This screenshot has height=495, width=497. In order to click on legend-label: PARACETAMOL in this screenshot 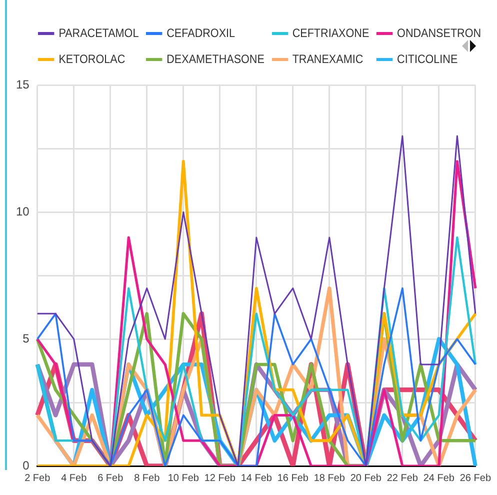, I will do `click(98, 33)`.